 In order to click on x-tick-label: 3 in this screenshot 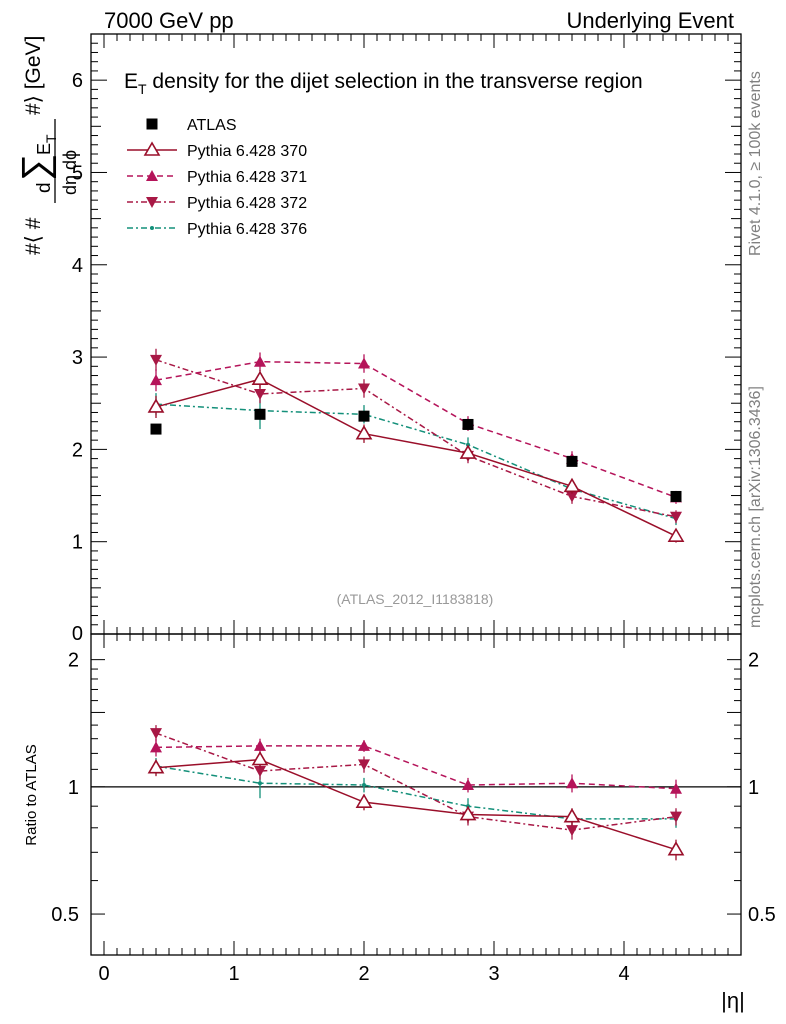, I will do `click(493, 974)`.